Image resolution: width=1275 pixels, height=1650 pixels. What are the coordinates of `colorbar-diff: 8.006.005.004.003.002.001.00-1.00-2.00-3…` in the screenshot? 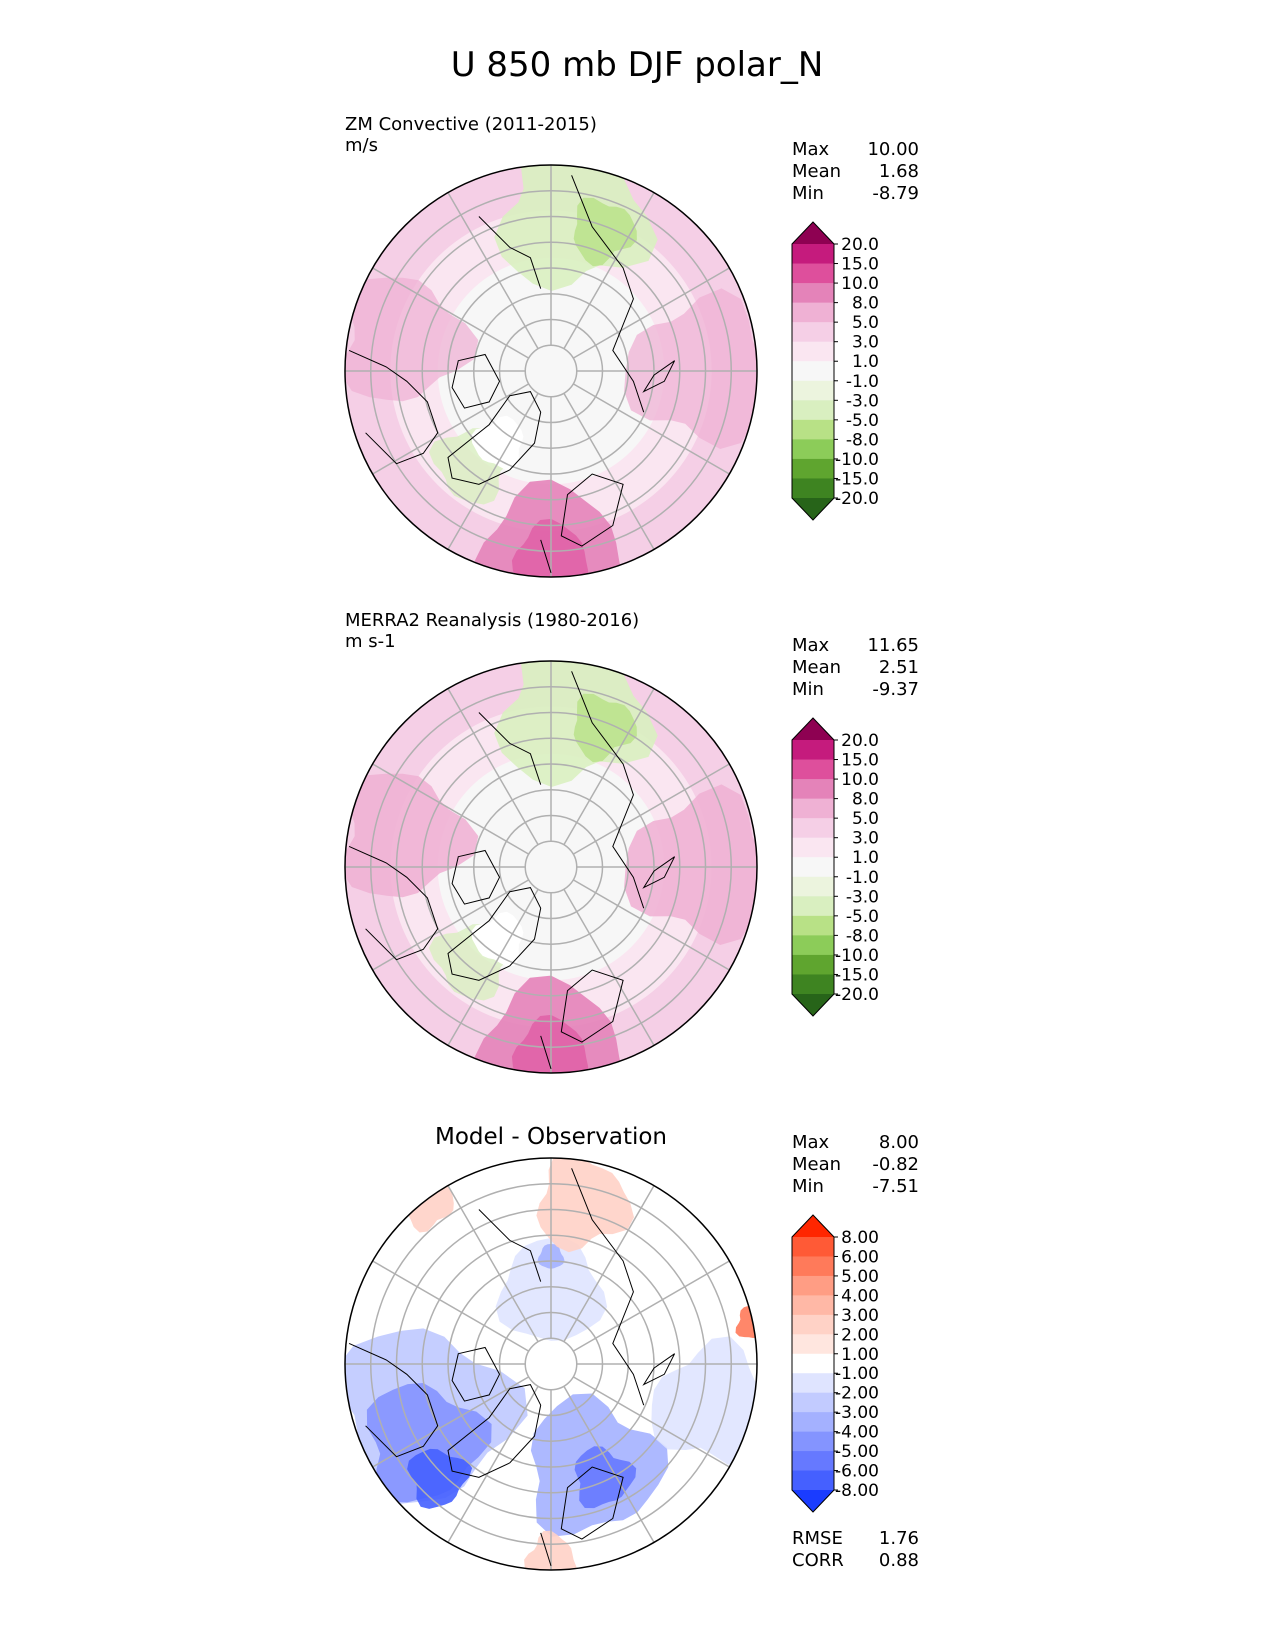 It's located at (835, 1363).